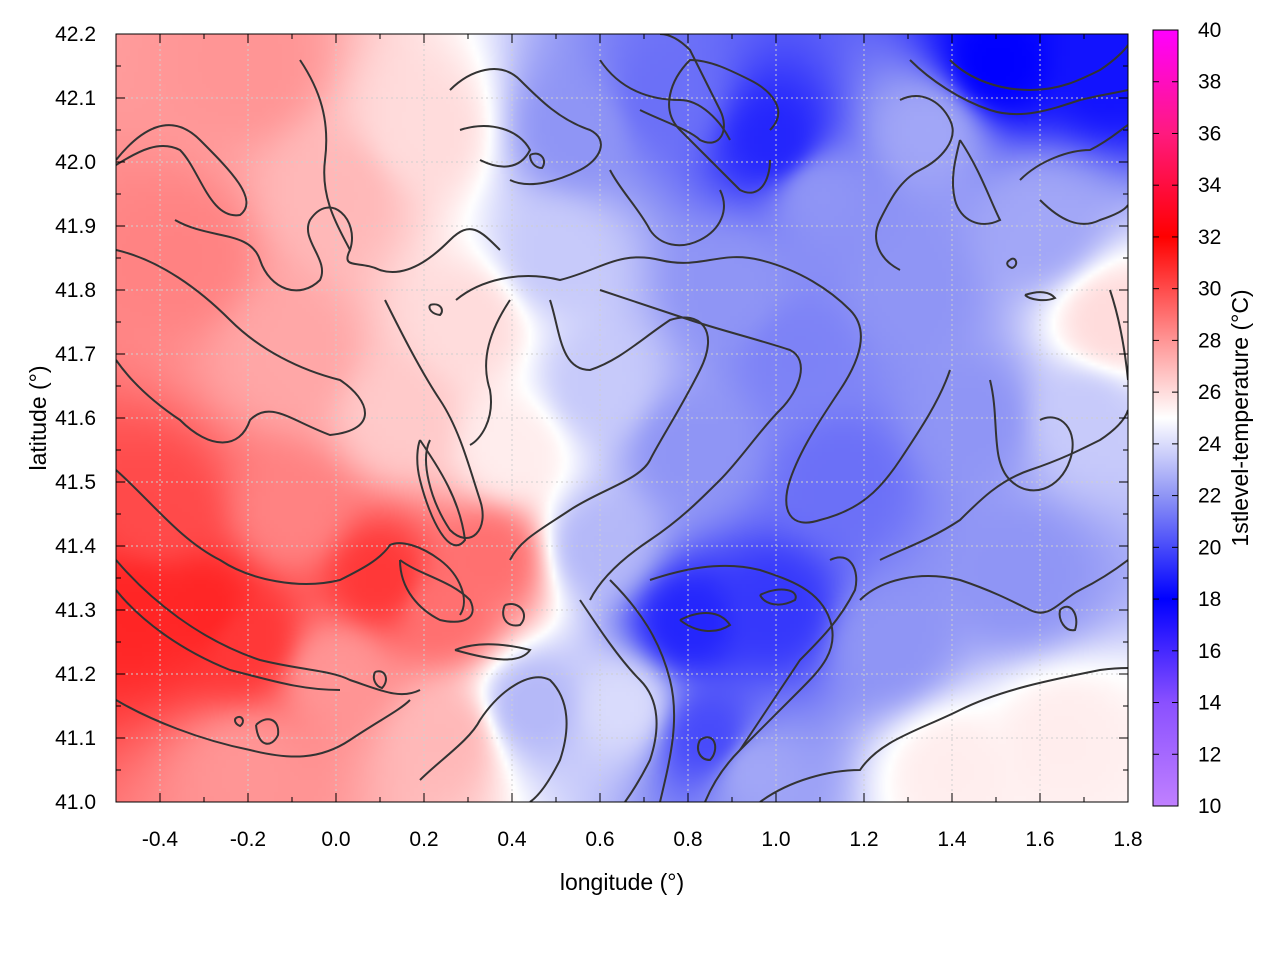 The width and height of the screenshot is (1280, 960). I want to click on colorbar-tick-label: 18, so click(1209, 599).